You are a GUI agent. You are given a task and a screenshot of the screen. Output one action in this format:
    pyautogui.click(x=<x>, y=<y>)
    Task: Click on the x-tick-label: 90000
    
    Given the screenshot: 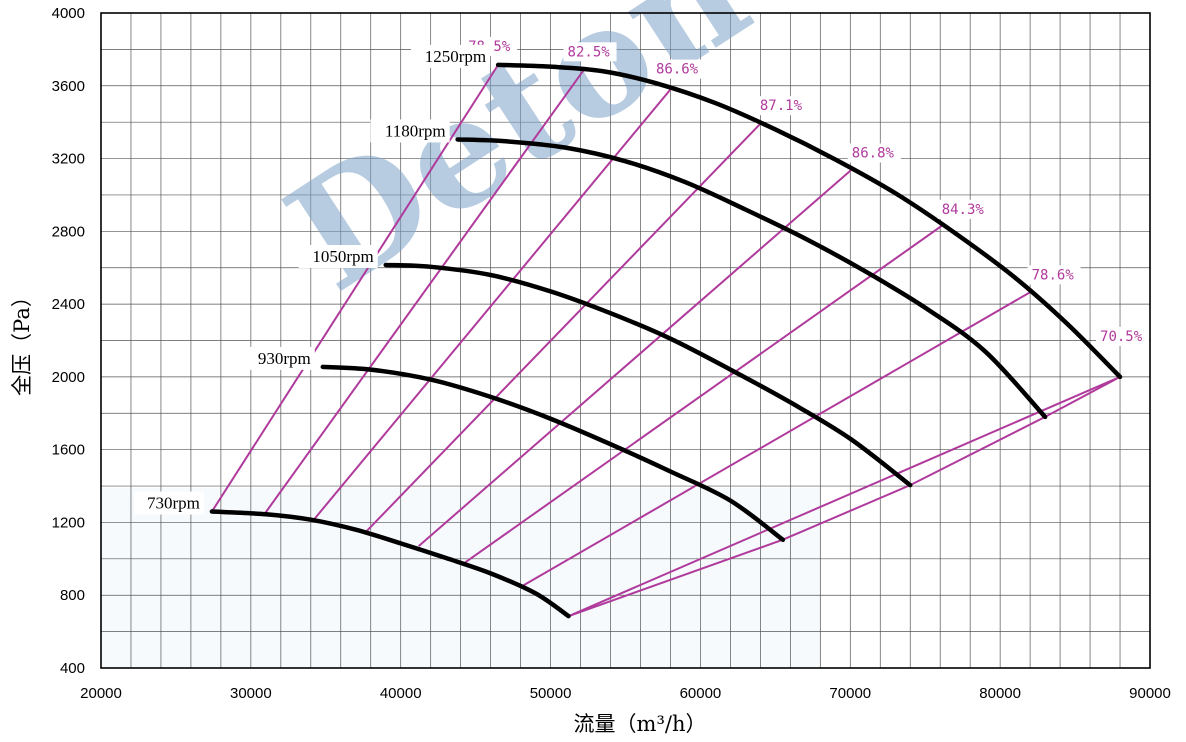 What is the action you would take?
    pyautogui.click(x=1150, y=693)
    